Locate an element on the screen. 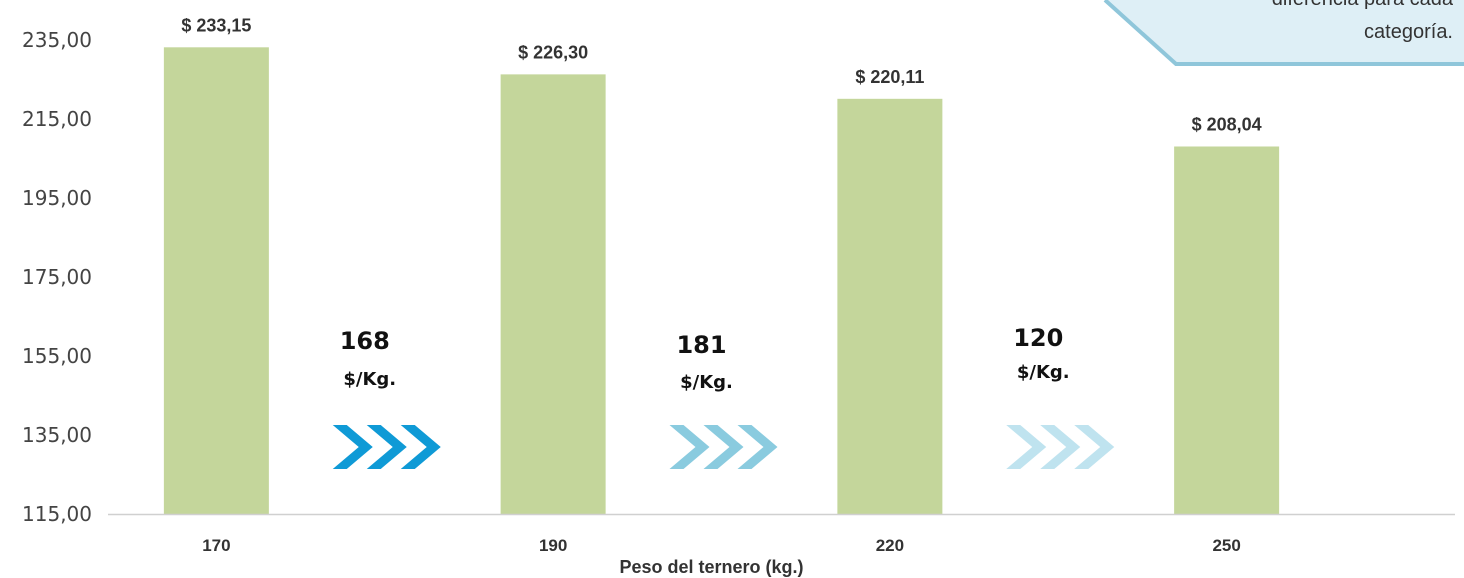  y-tick-label: 175,00 is located at coordinates (57, 277).